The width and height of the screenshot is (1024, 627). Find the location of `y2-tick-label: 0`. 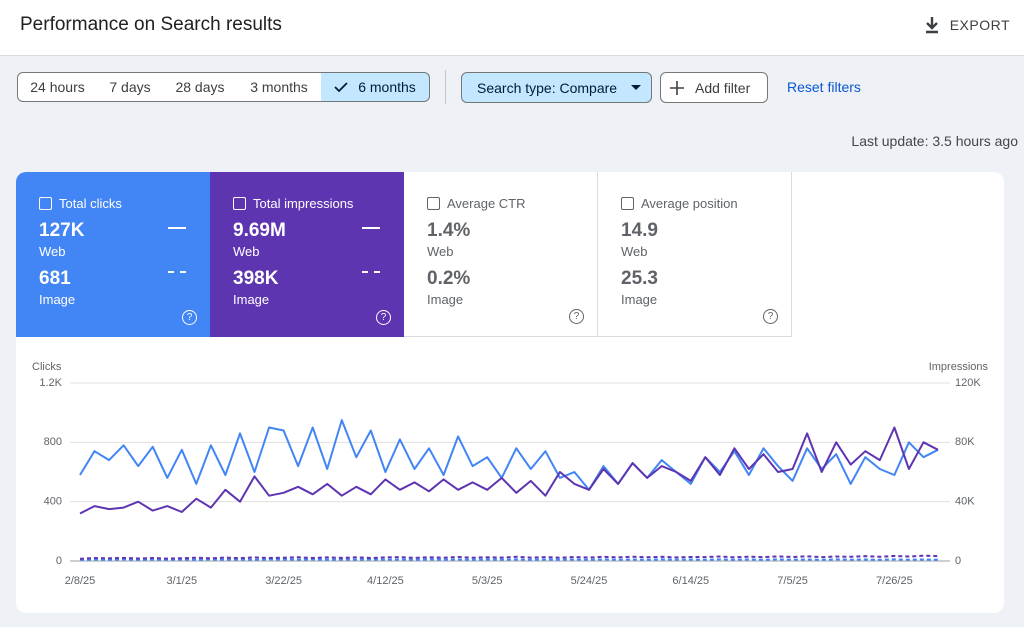

y2-tick-label: 0 is located at coordinates (958, 561).